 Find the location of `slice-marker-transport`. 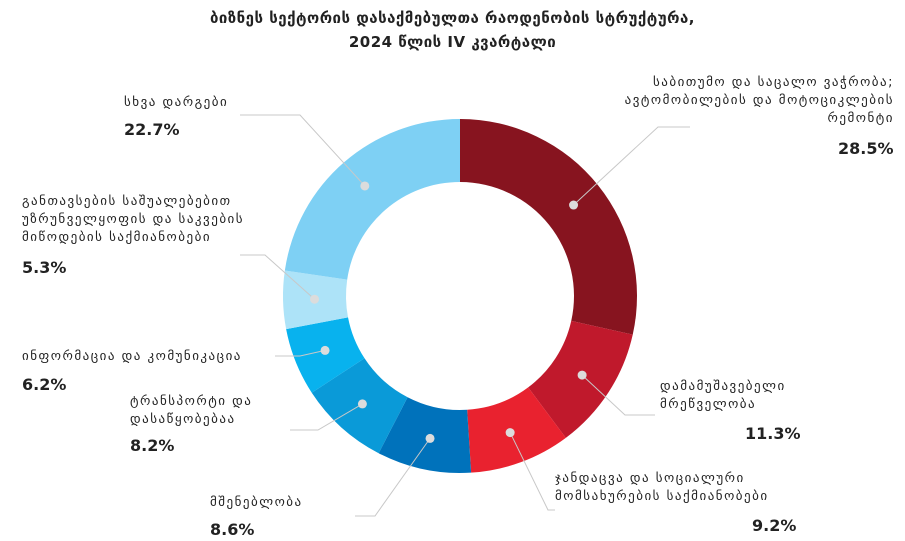

slice-marker-transport is located at coordinates (362, 404).